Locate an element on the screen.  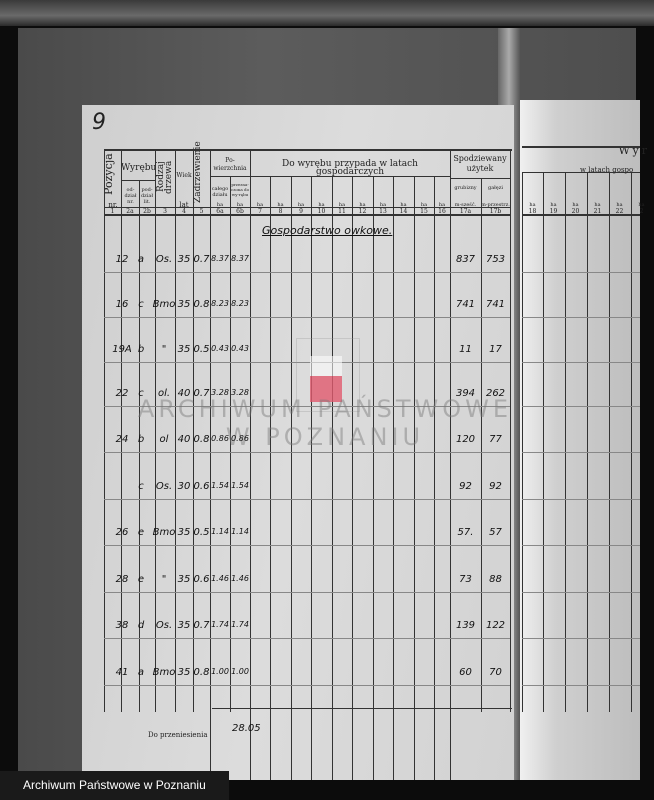
cell-gal: 753 is located at coordinates (495, 259).